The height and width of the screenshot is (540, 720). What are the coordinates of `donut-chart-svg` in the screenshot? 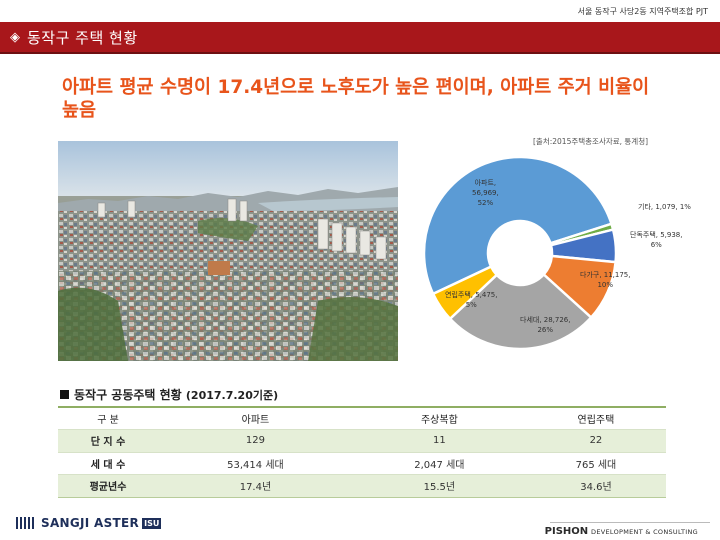 It's located at (520, 253).